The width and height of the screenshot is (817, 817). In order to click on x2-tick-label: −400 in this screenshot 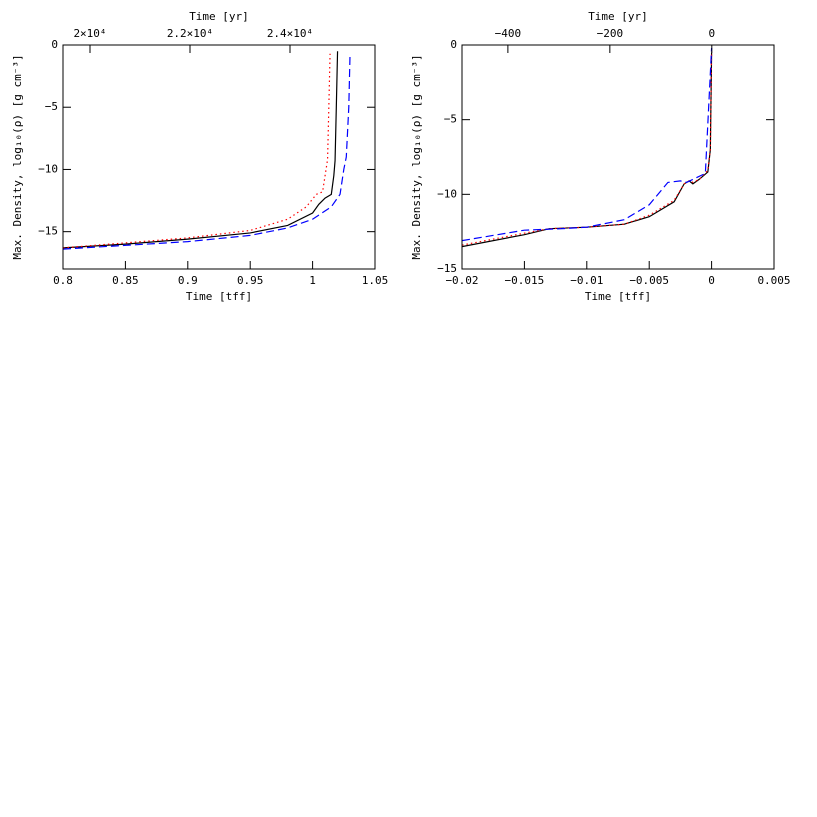, I will do `click(508, 33)`.